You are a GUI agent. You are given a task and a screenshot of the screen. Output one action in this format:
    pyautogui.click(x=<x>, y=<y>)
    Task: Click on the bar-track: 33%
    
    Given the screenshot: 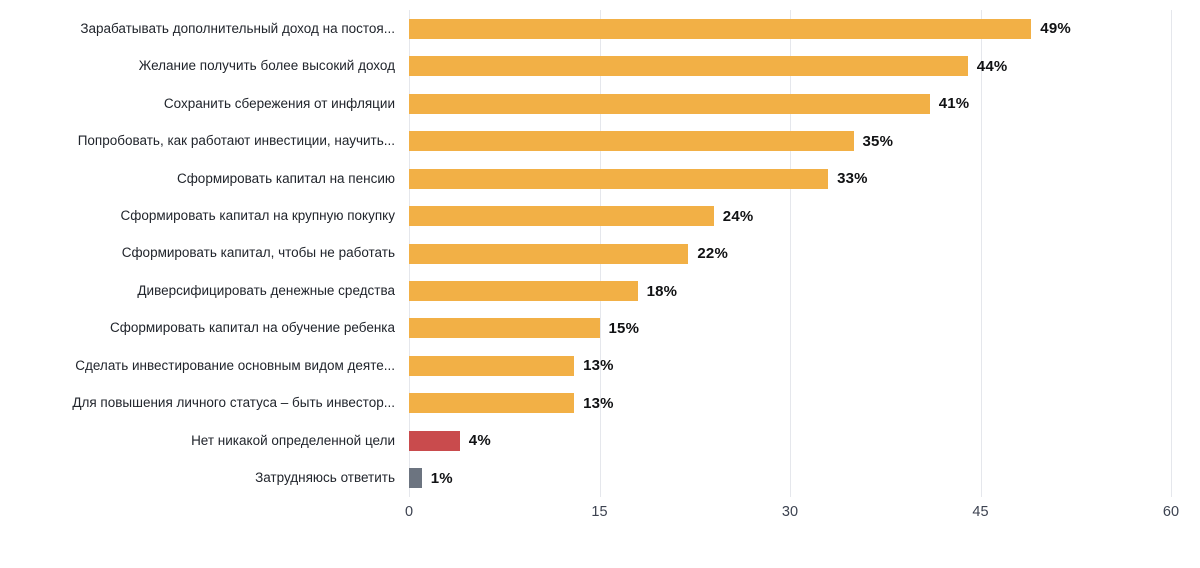 What is the action you would take?
    pyautogui.click(x=790, y=178)
    